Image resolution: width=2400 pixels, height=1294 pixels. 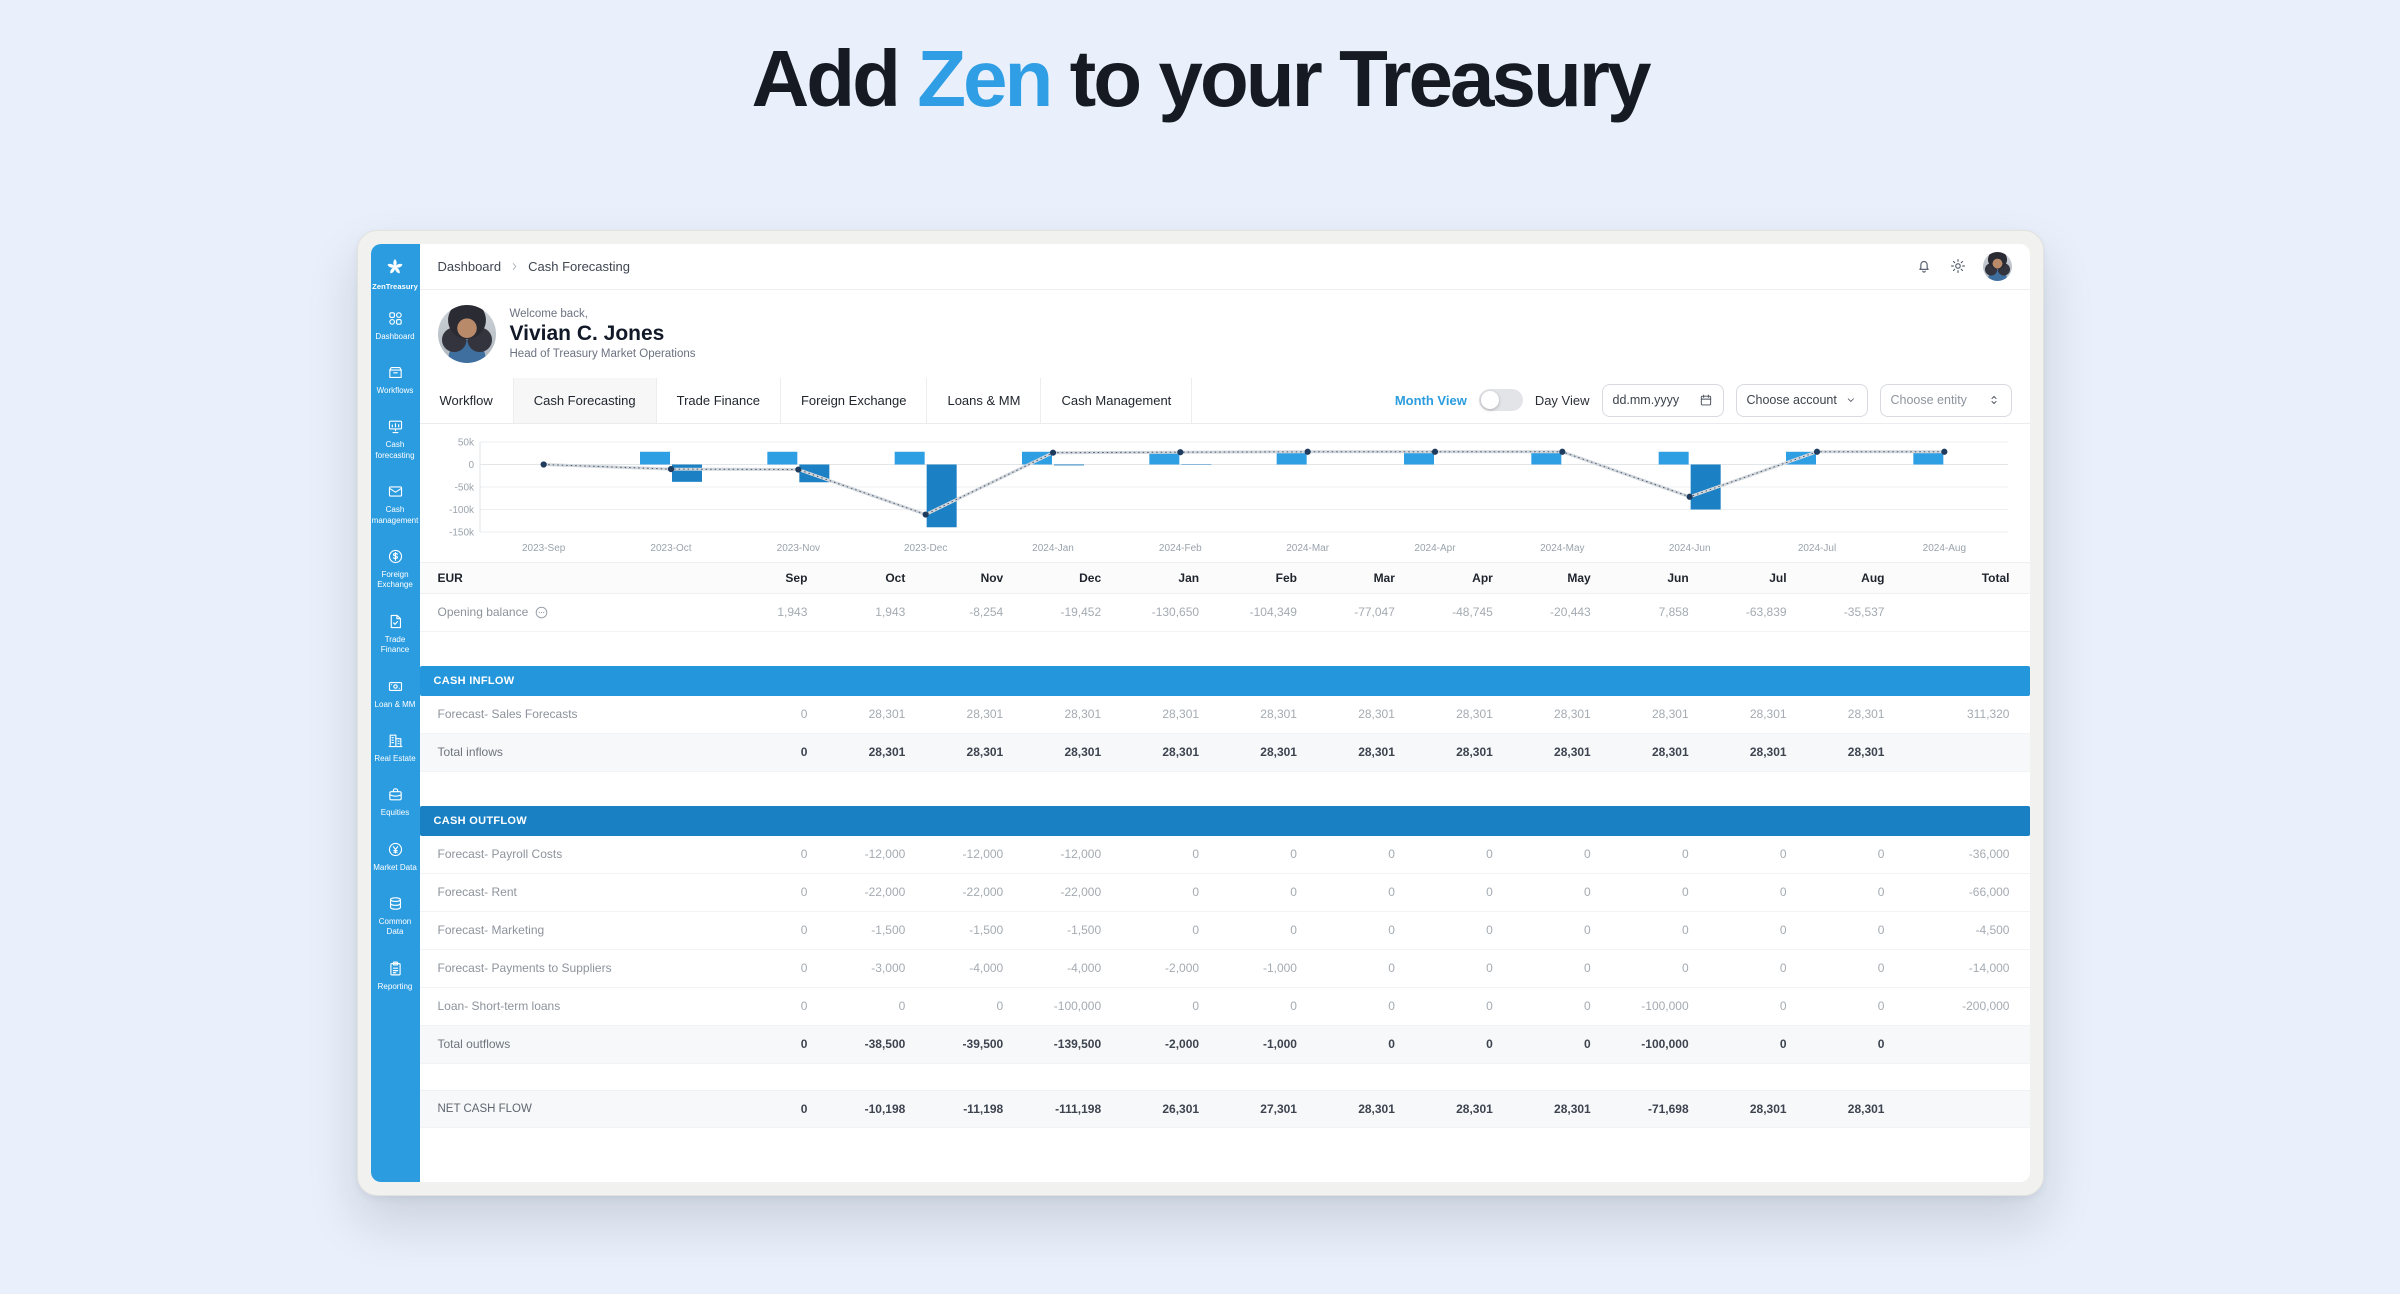 What do you see at coordinates (395, 439) in the screenshot?
I see `sidebar-item-cash-forecasting: Cash forecasting` at bounding box center [395, 439].